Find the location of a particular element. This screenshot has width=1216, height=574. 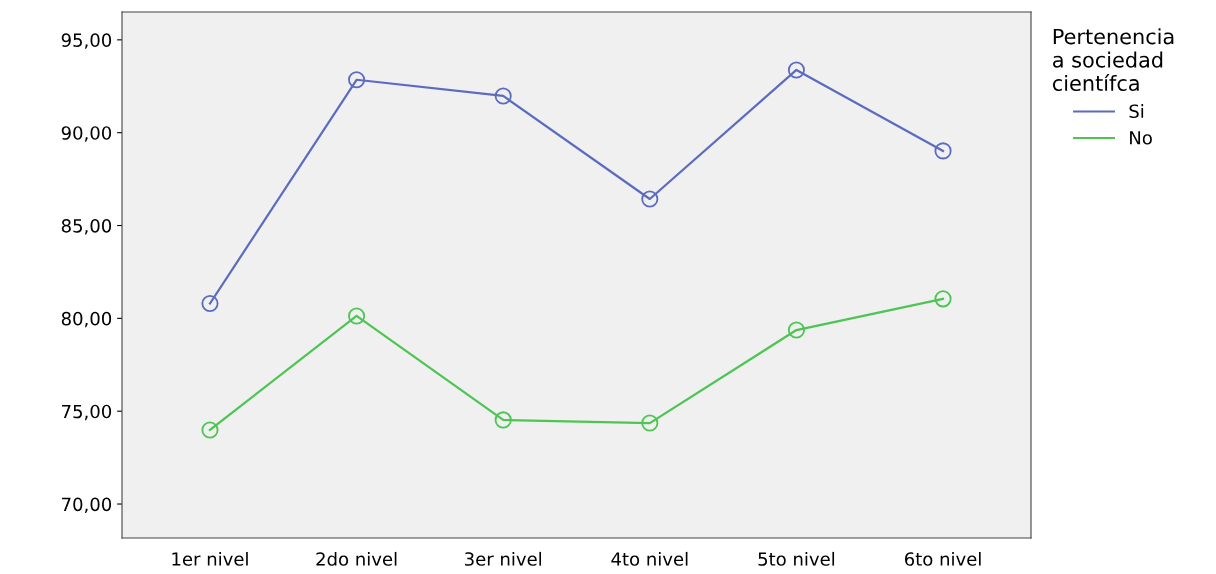

x-tick-label: 2do nivel is located at coordinates (356, 558).